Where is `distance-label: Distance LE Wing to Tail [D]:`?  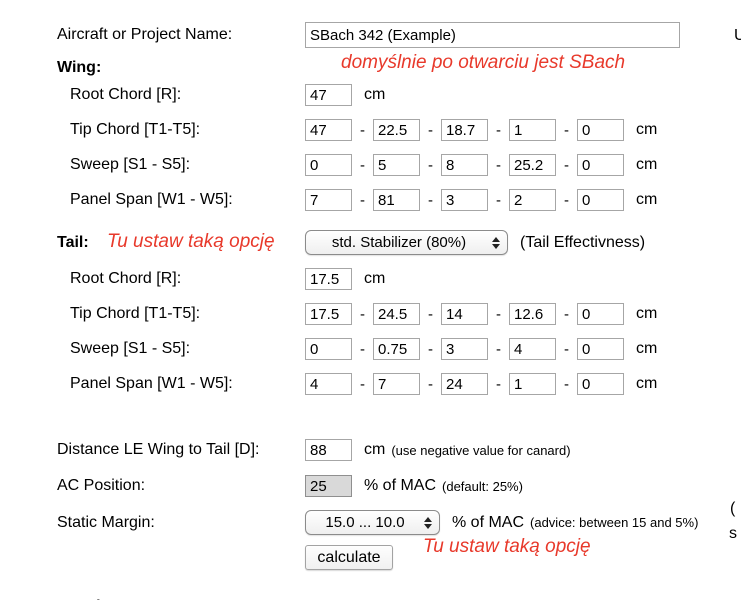
distance-label: Distance LE Wing to Tail [D]: is located at coordinates (158, 449).